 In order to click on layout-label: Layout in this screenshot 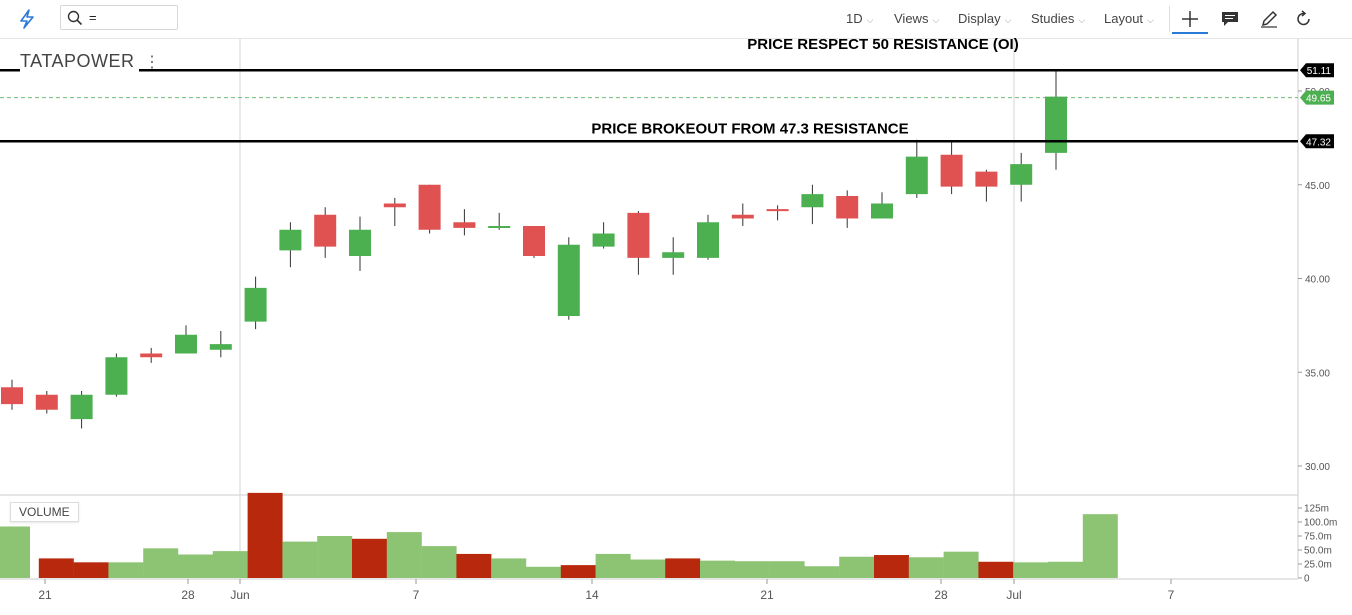, I will do `click(1124, 18)`.